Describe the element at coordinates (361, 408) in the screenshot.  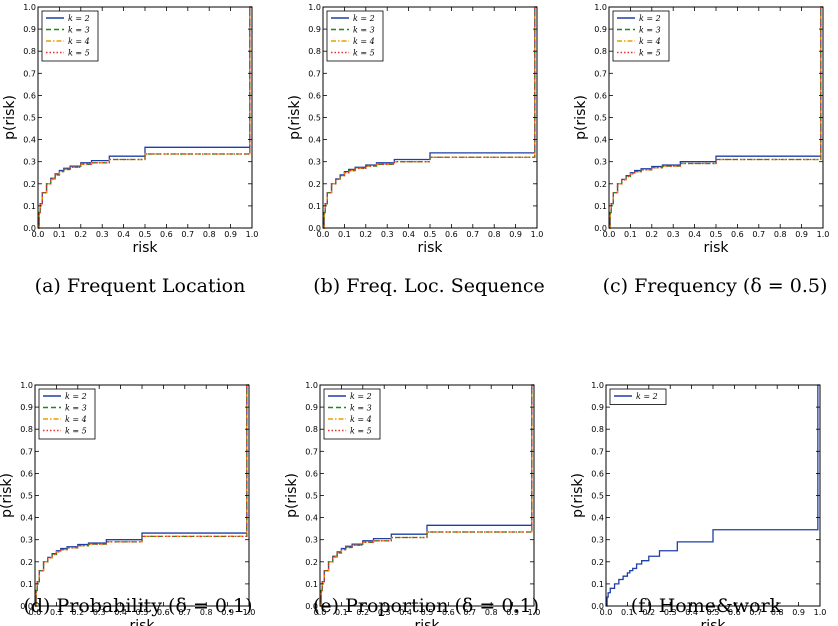
I see `legend-label: k = 3` at that location.